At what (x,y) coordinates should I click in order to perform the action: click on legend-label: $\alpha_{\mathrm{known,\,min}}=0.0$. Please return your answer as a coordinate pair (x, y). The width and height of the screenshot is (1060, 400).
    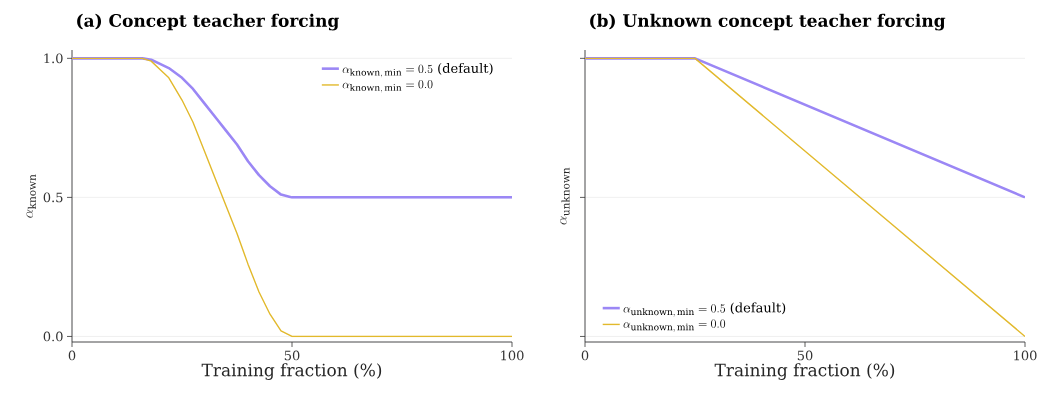
    Looking at the image, I should click on (387, 86).